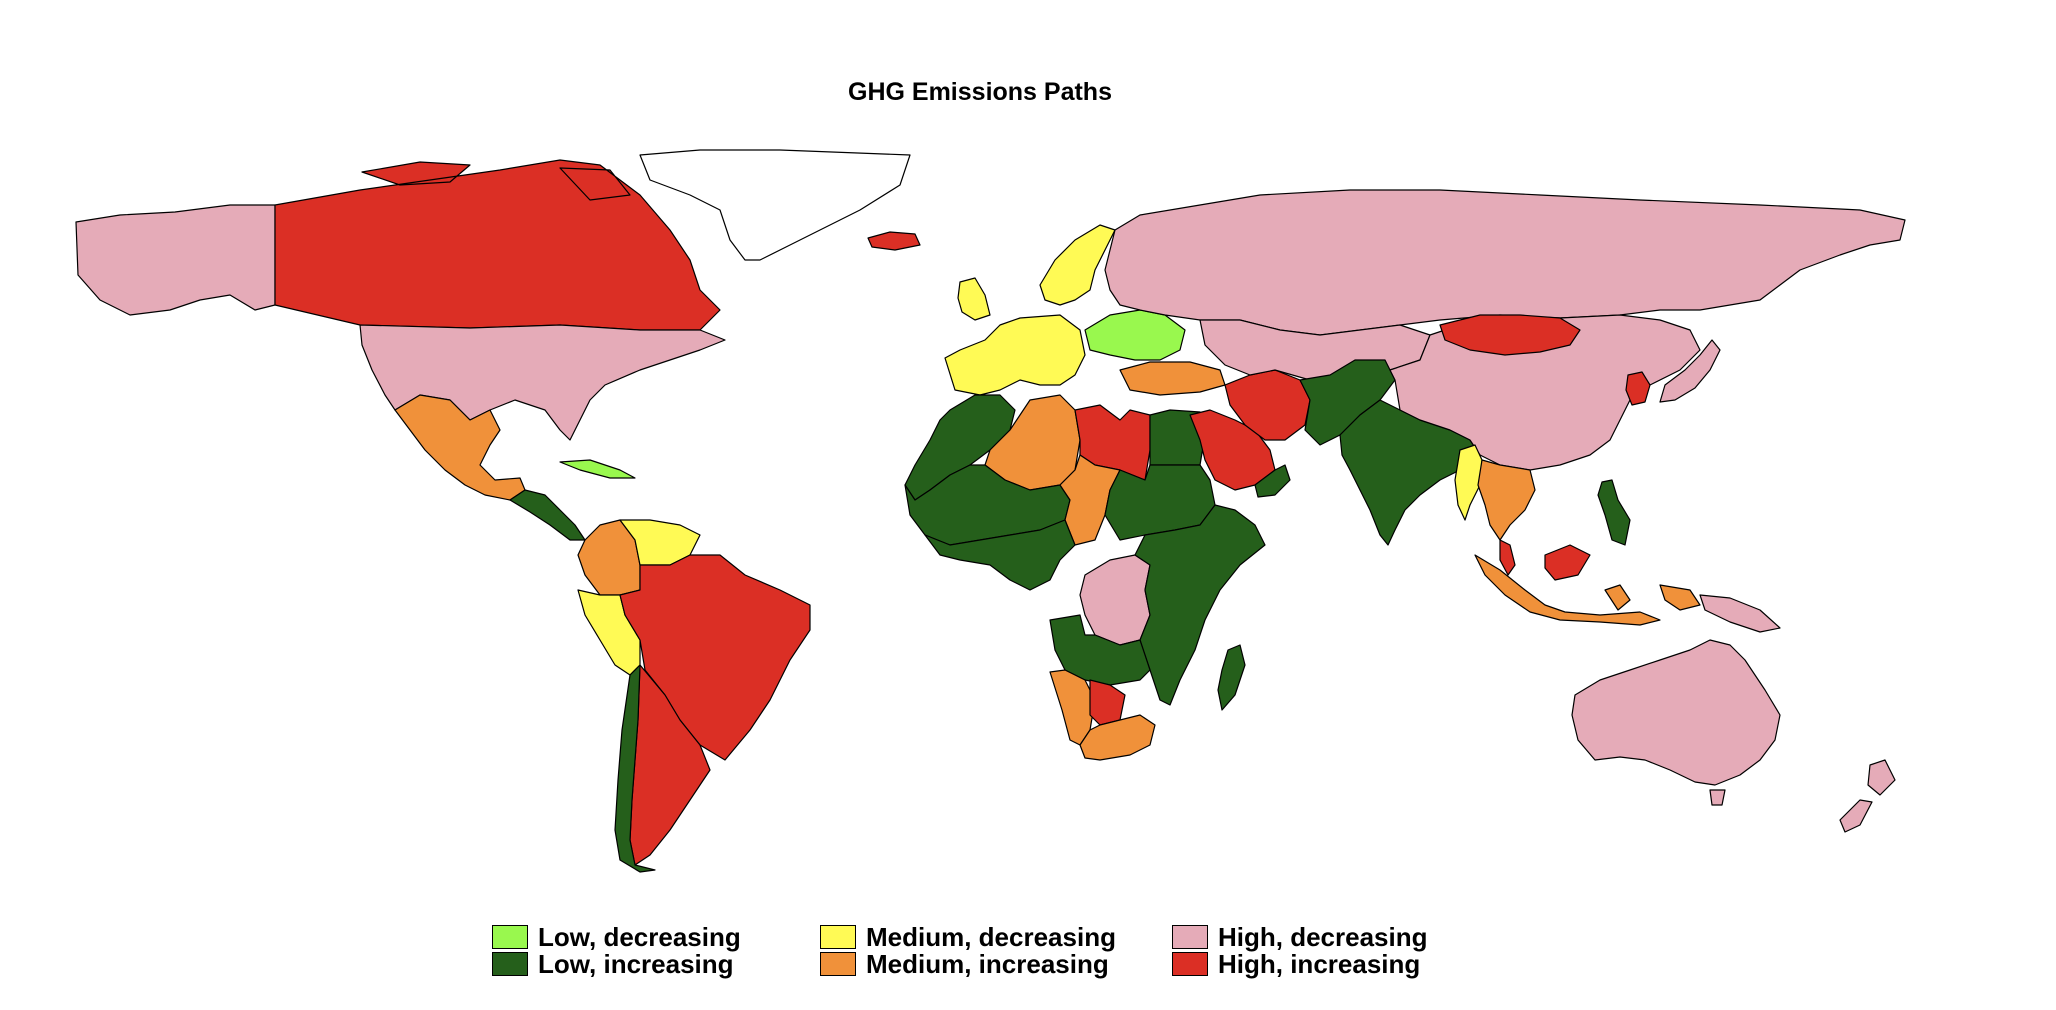 This screenshot has height=1010, width=2056. What do you see at coordinates (980, 92) in the screenshot?
I see `map-title: GHG Emissions Paths` at bounding box center [980, 92].